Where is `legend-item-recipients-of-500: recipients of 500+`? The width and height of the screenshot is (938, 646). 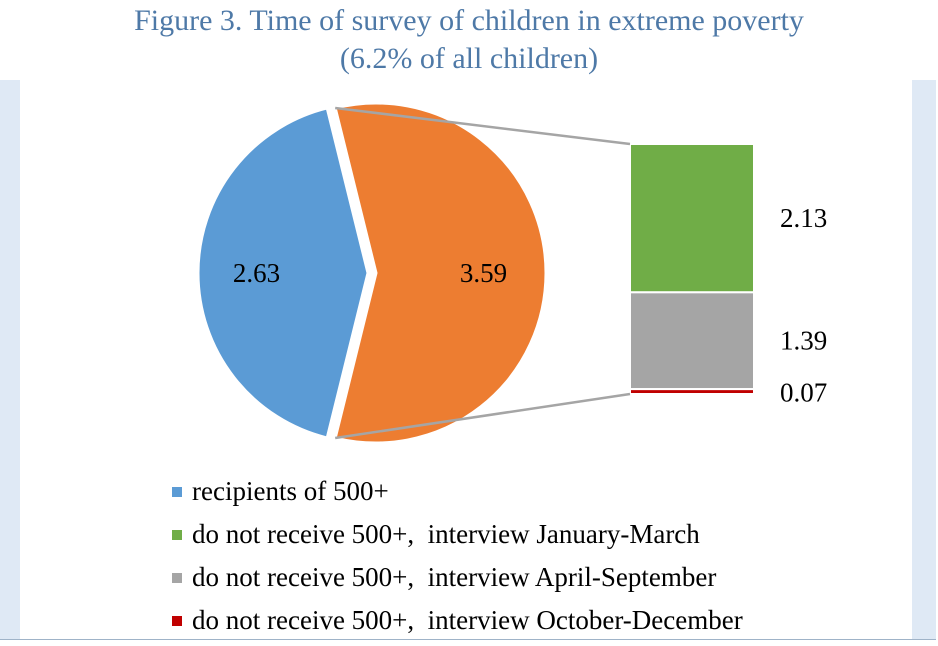 legend-item-recipients-of-500: recipients of 500+ is located at coordinates (457, 491).